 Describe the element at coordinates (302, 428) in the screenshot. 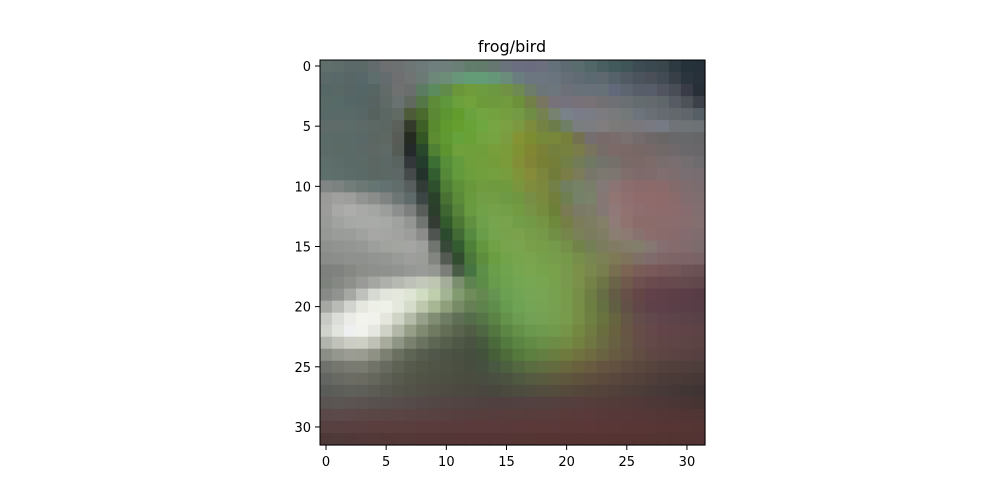

I see `y-tick-label: 30` at that location.